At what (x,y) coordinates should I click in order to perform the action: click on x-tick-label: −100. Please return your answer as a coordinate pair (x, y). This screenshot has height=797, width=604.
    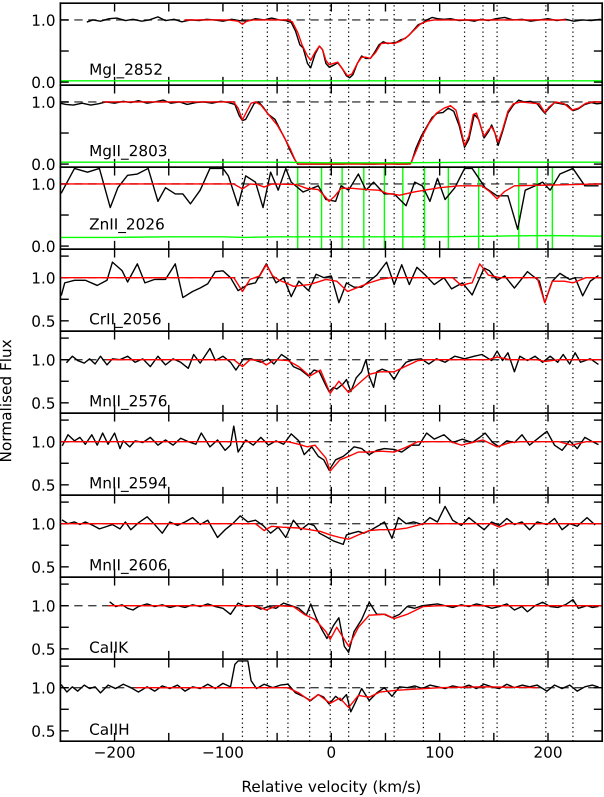
    Looking at the image, I should click on (223, 752).